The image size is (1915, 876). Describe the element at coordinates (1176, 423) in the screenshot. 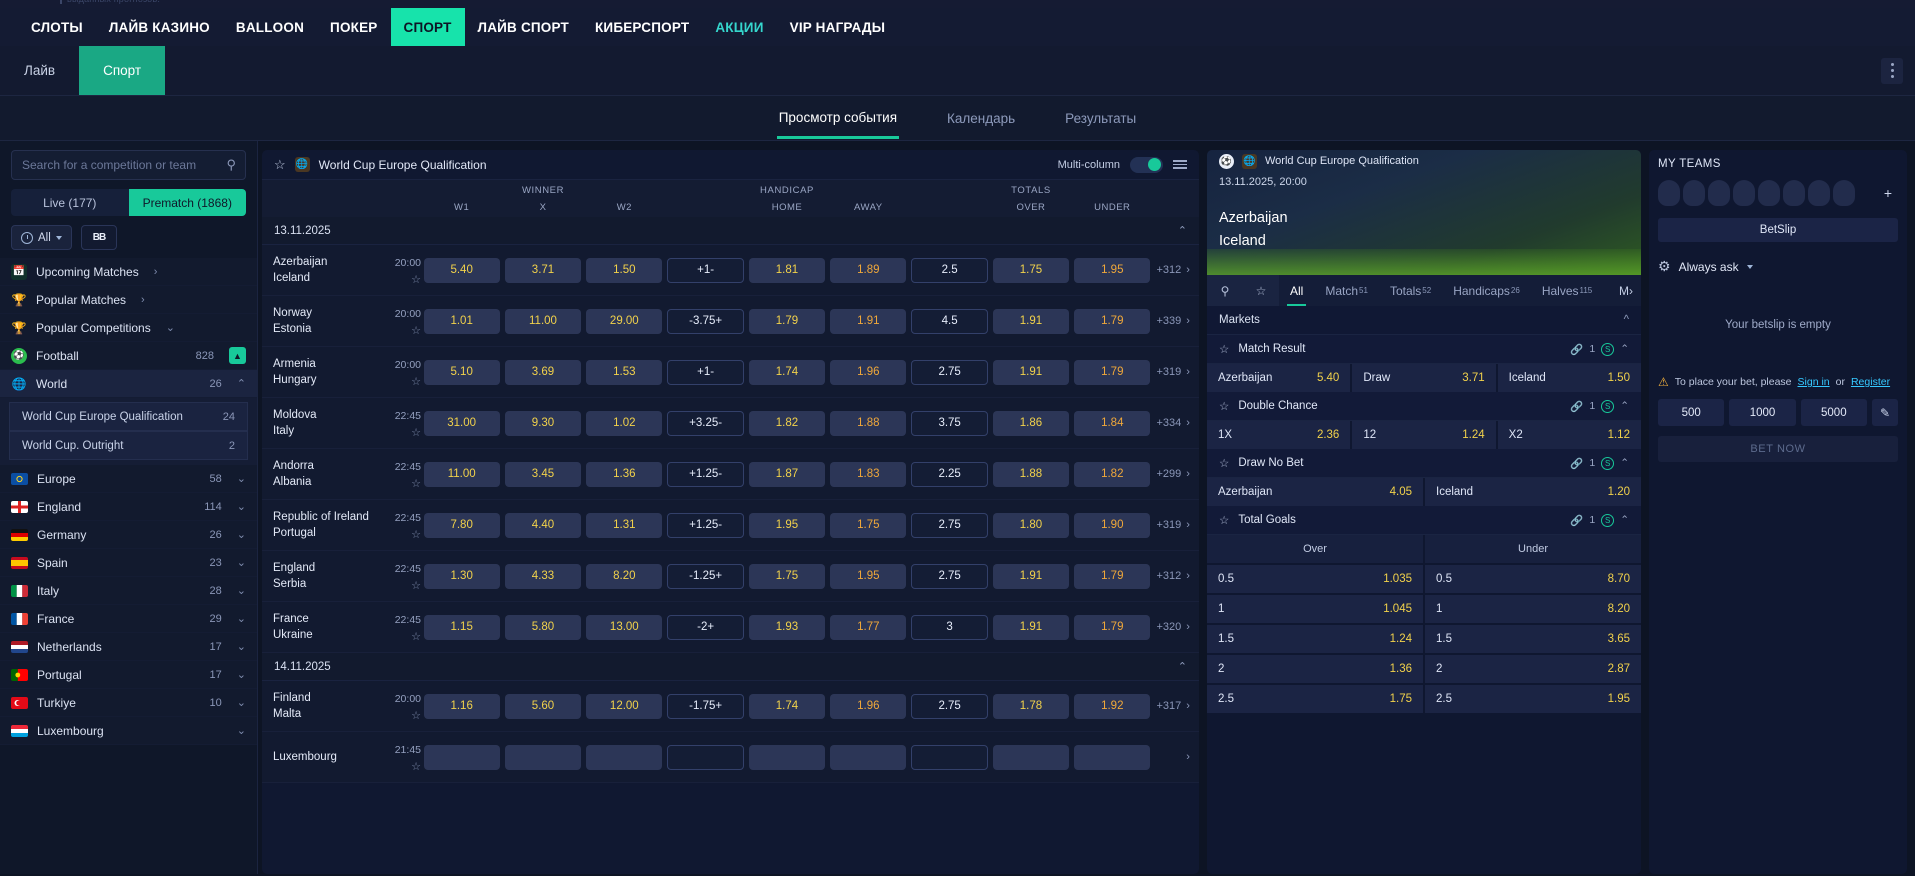

I see `more-markets: +334 ›` at that location.